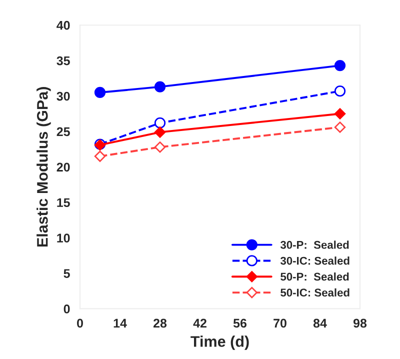 The image size is (400, 359). What do you see at coordinates (314, 244) in the screenshot?
I see `legend-label: 30-P: Sealed` at bounding box center [314, 244].